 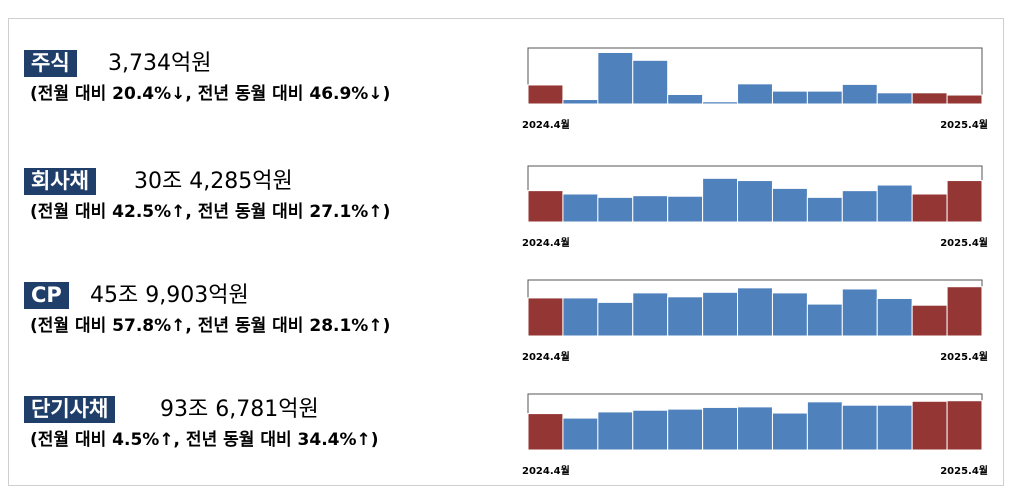 I want to click on amount-value: 30조 4,285억원, so click(x=213, y=181).